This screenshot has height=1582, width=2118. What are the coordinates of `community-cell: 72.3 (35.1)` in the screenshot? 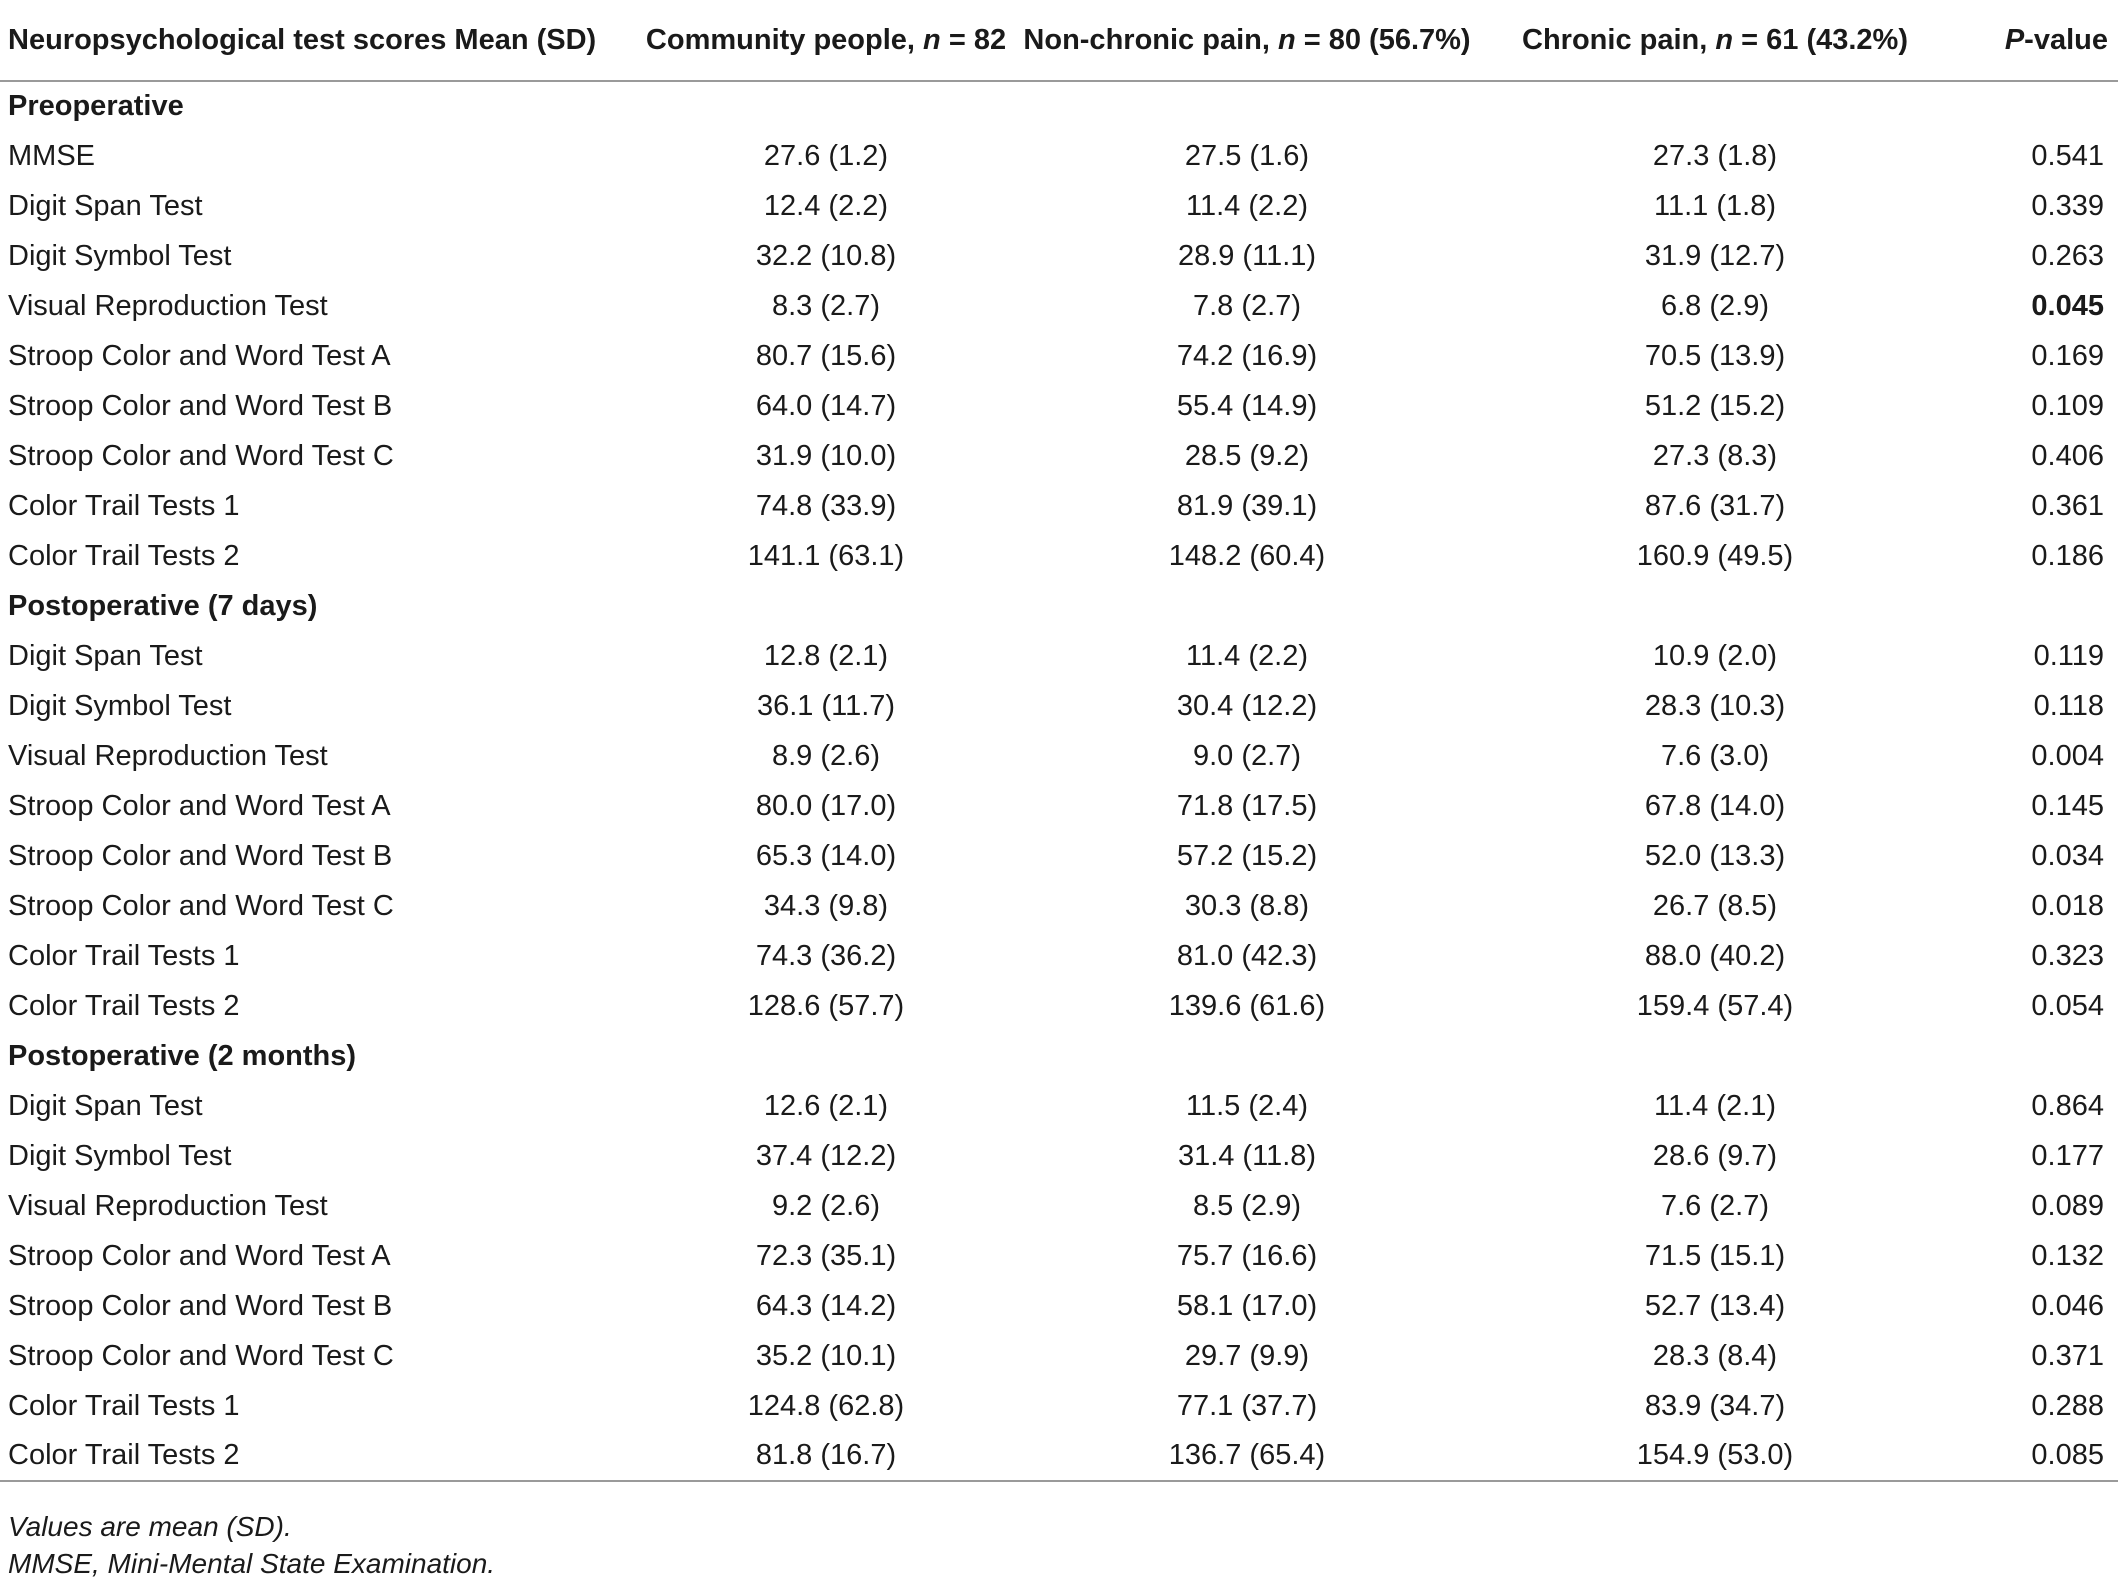 It's located at (826, 1255).